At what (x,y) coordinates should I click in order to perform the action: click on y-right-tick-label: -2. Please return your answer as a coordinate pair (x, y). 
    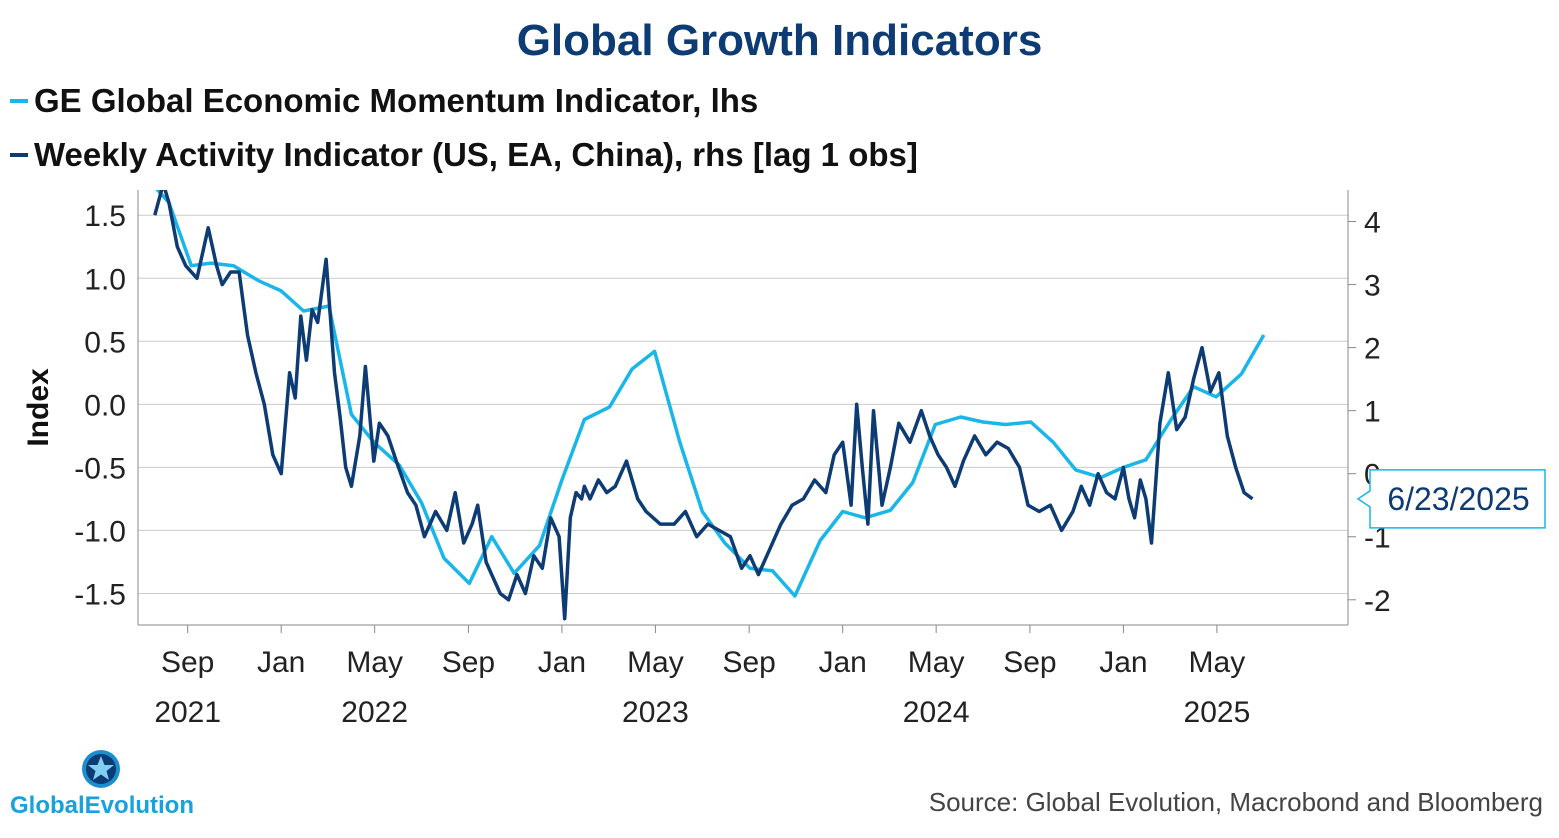
    Looking at the image, I should click on (1377, 601).